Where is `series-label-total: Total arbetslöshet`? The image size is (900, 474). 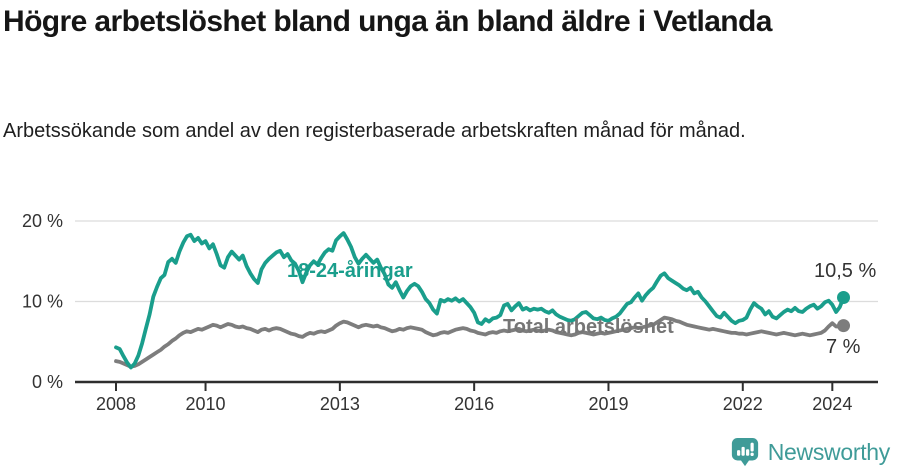
series-label-total: Total arbetslöshet is located at coordinates (588, 327).